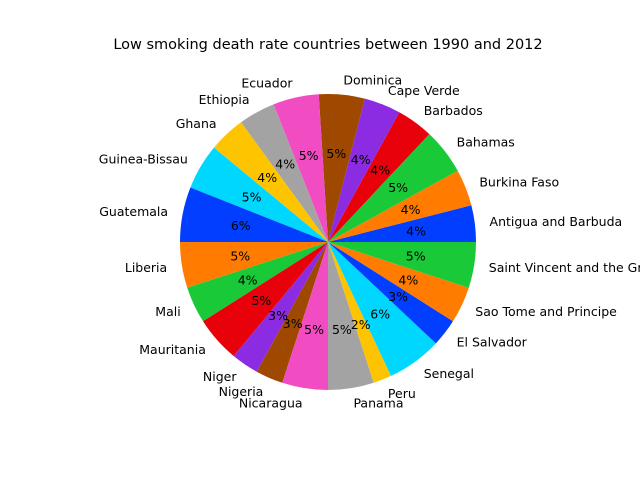  What do you see at coordinates (453, 110) in the screenshot?
I see `label-barbados: Barbados` at bounding box center [453, 110].